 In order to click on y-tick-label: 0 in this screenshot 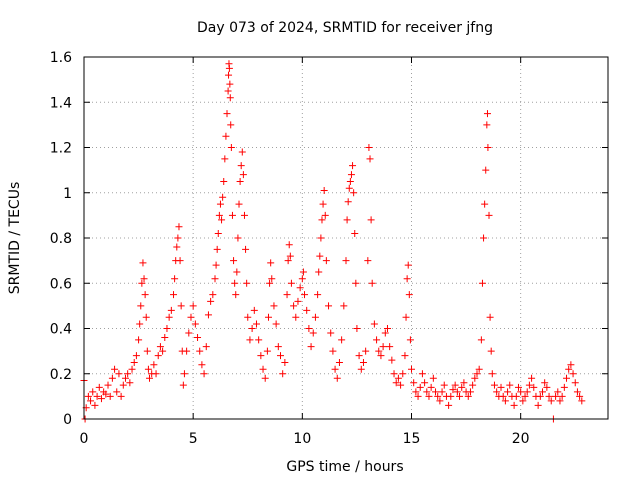, I will do `click(67, 420)`.